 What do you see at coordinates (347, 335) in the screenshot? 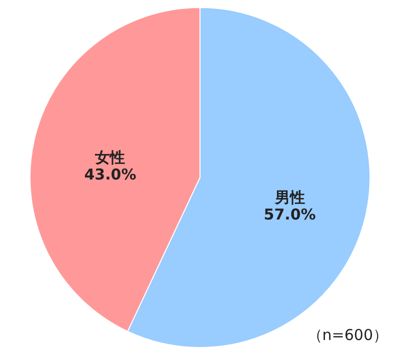
I see `text: （n=600）` at bounding box center [347, 335].